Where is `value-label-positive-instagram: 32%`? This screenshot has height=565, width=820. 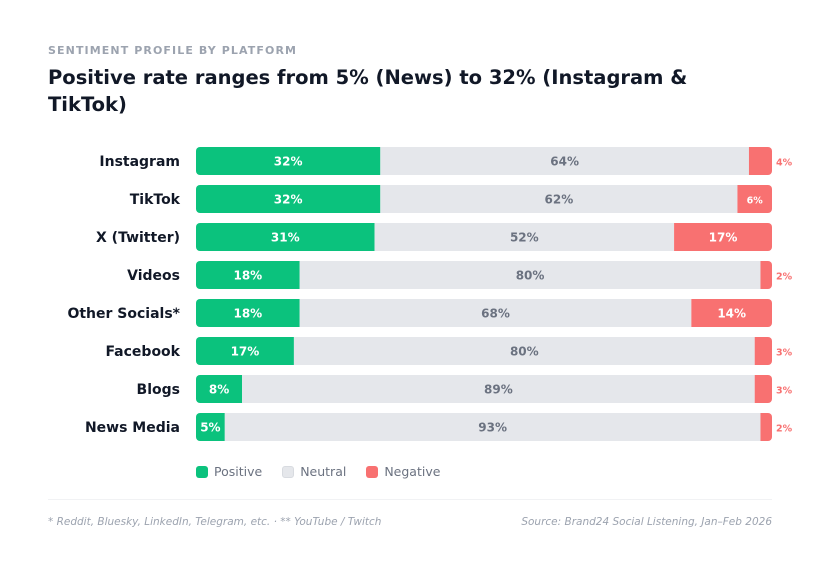
value-label-positive-instagram: 32% is located at coordinates (288, 162).